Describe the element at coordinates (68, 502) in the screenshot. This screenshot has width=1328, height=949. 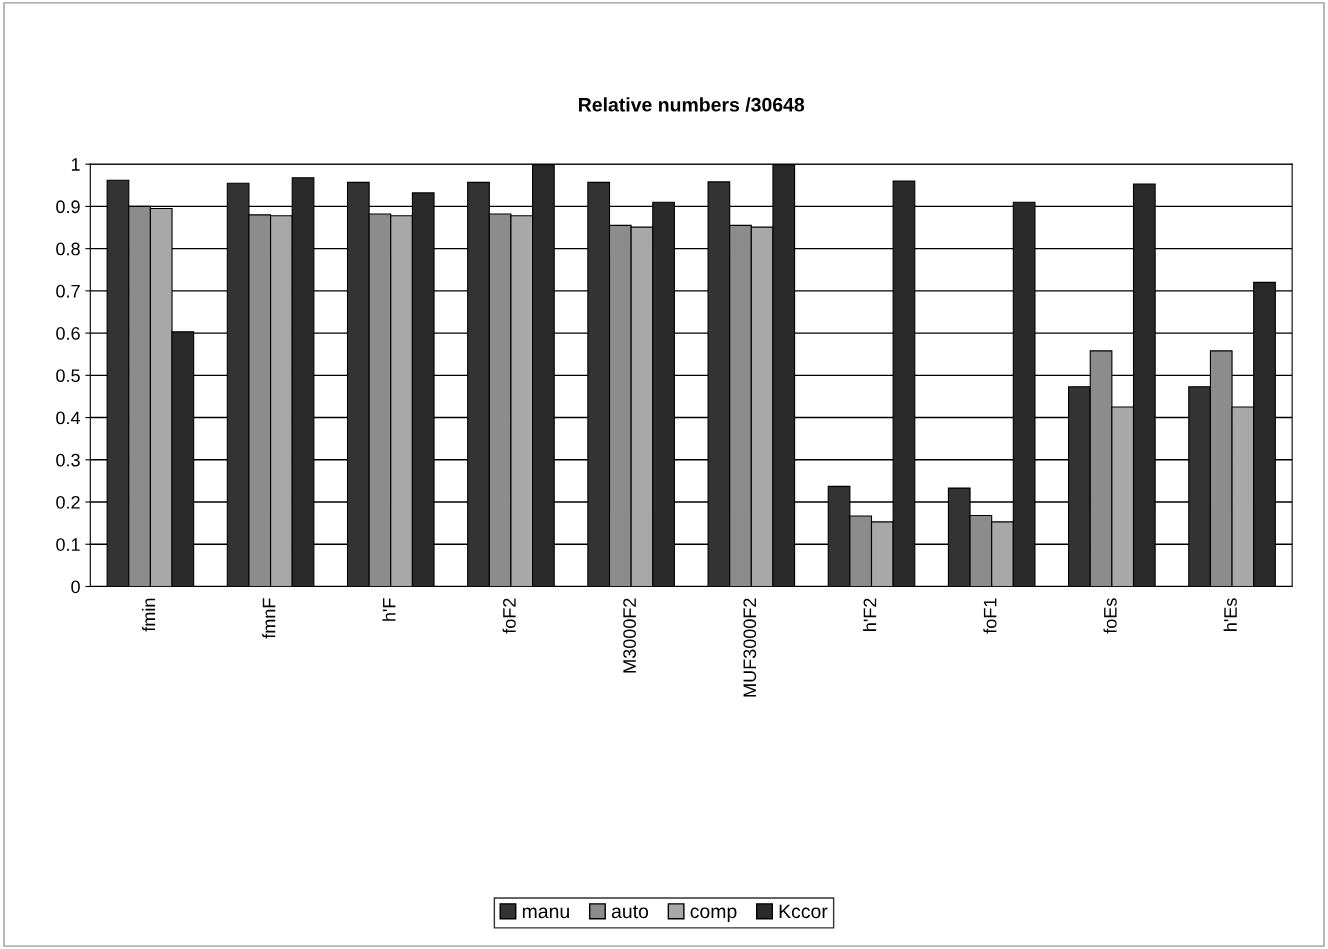
I see `y-tick-label: 0.2` at that location.